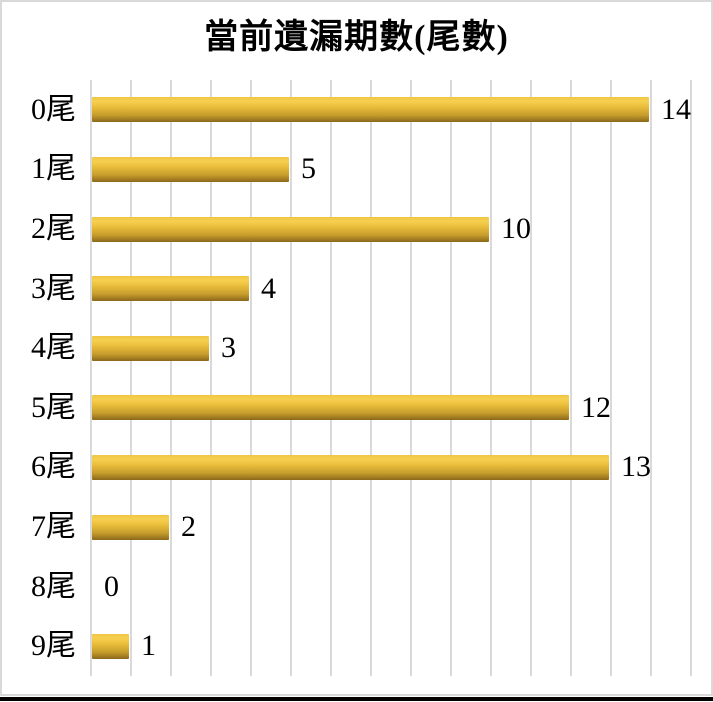 The image size is (713, 702). I want to click on category-label: 7尾, so click(53, 526).